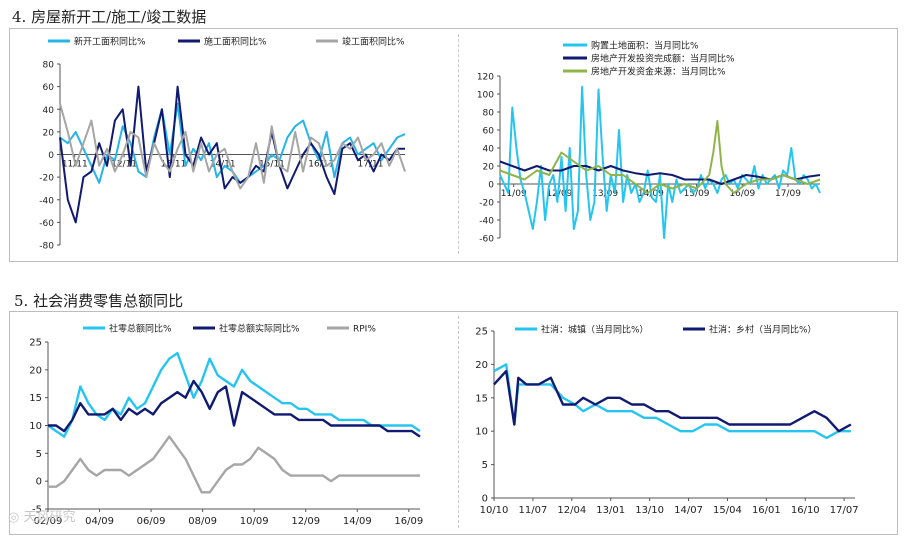 Image resolution: width=906 pixels, height=536 pixels. Describe the element at coordinates (272, 165) in the screenshot. I see `x-tick-label: 15/11` at that location.